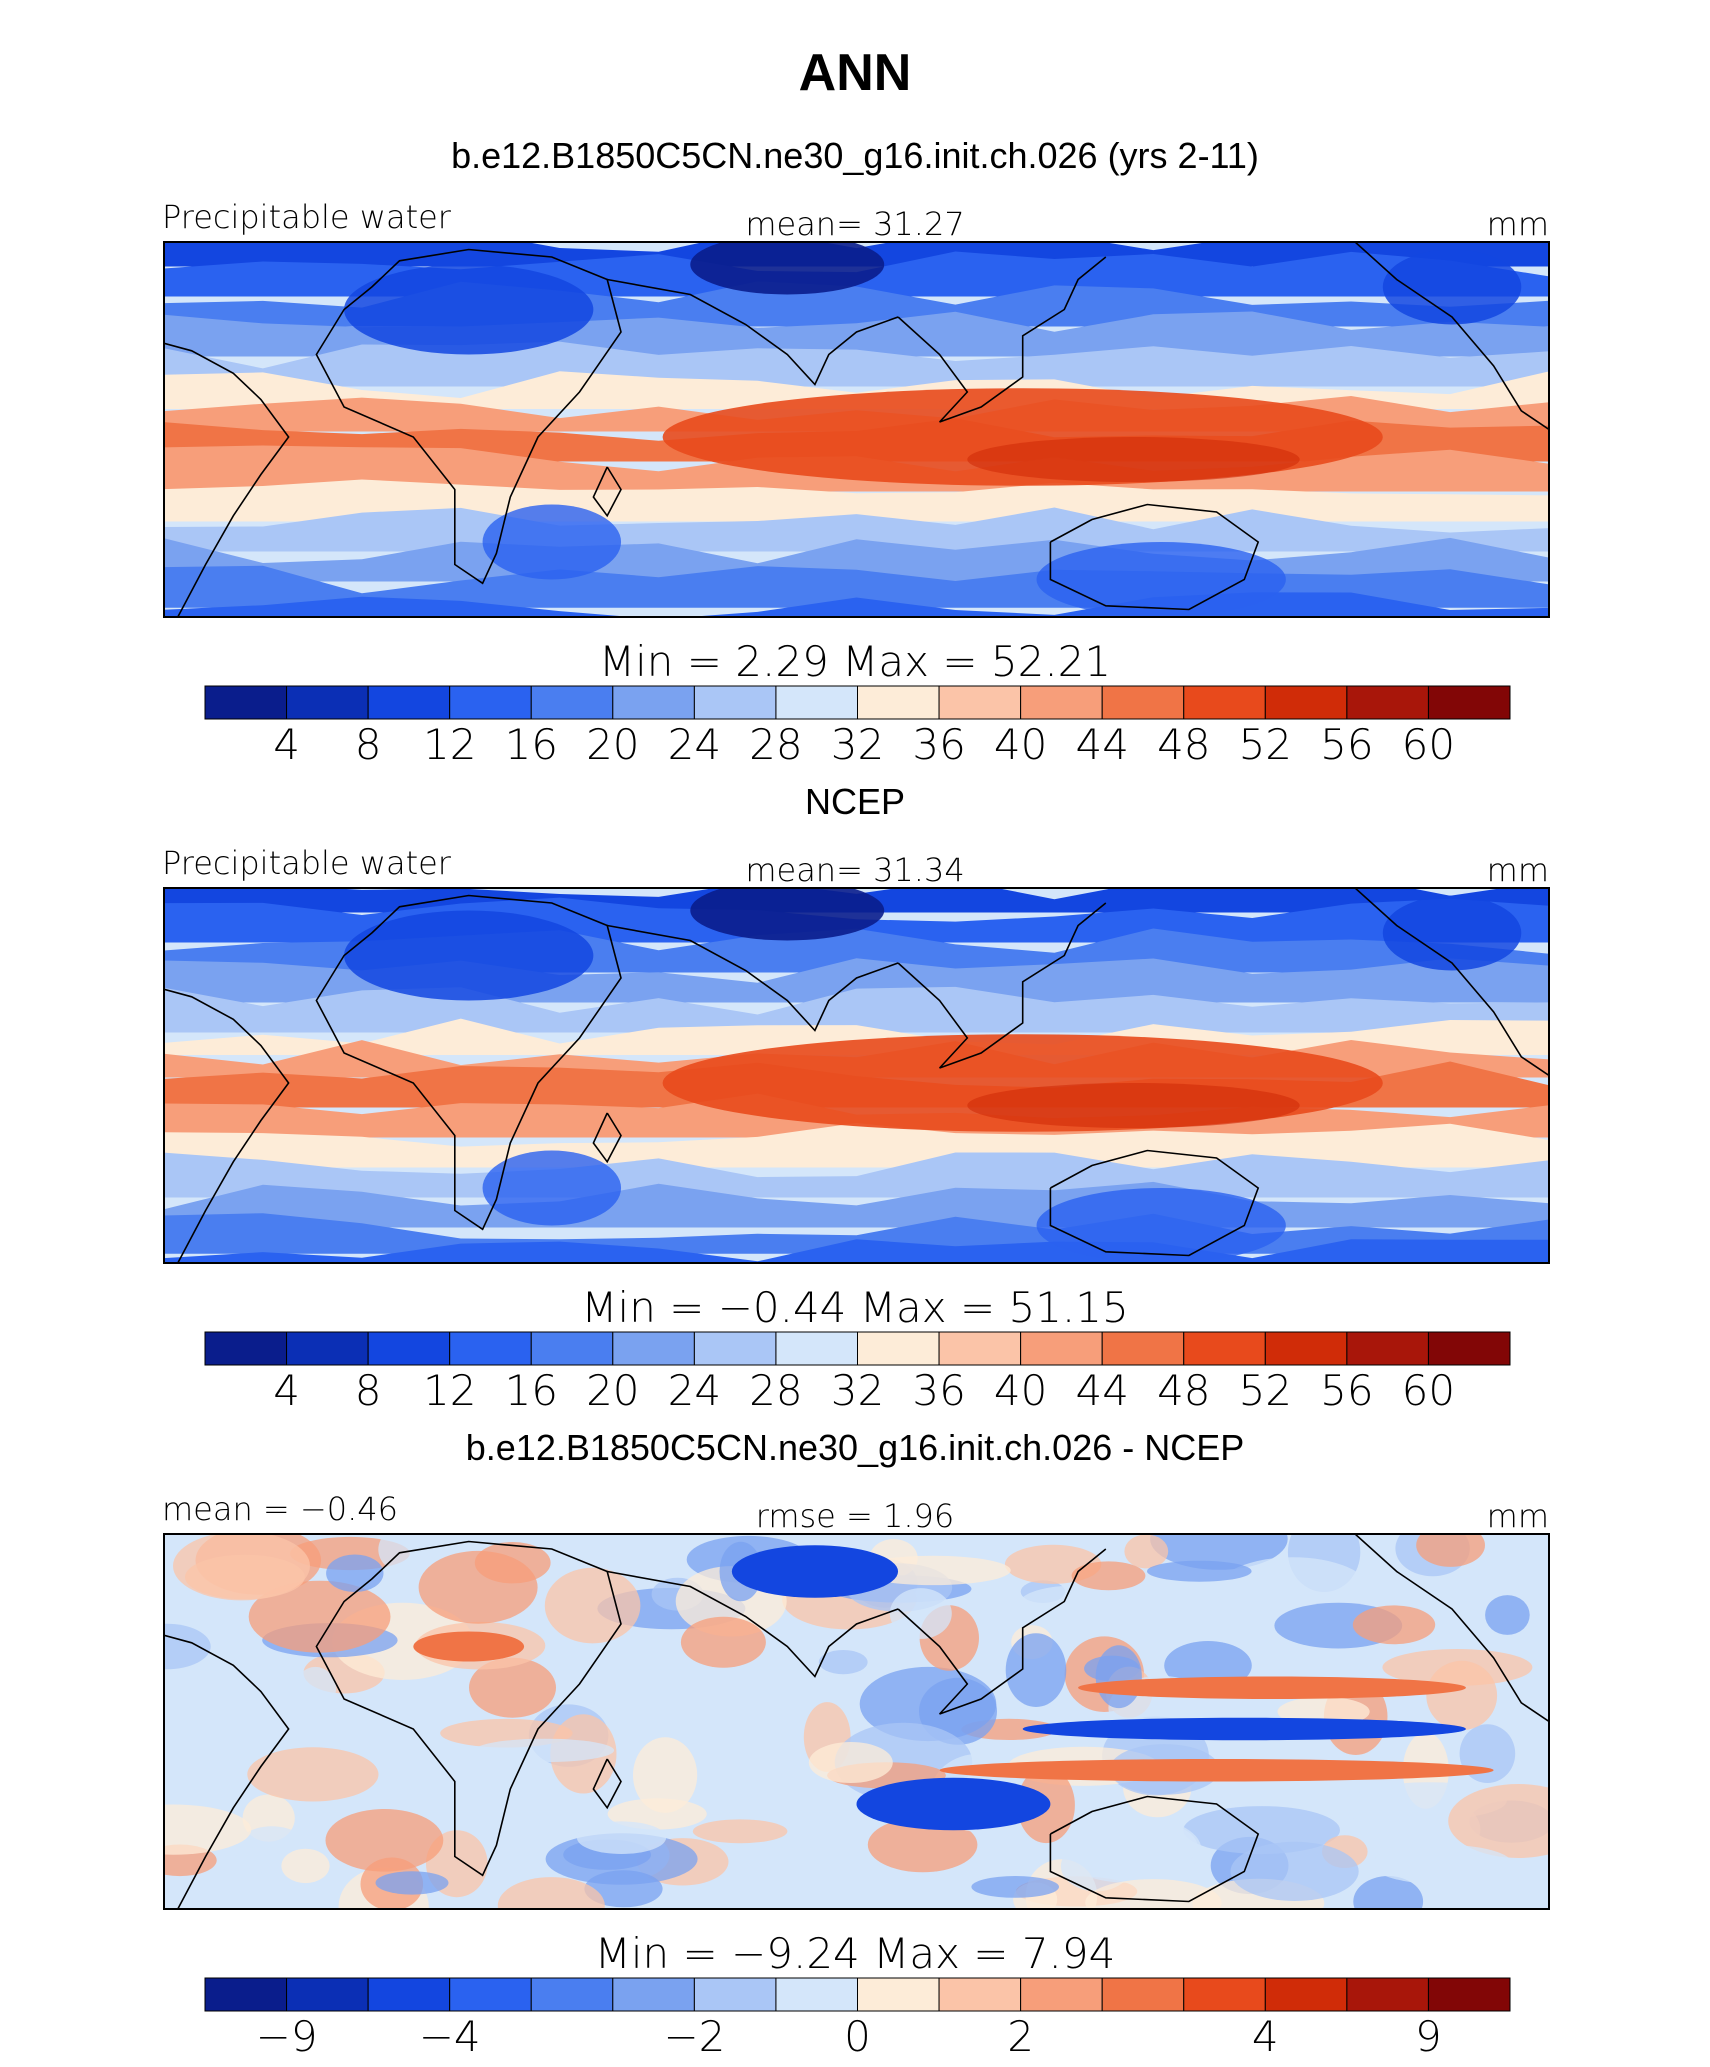 The image size is (1710, 2067). I want to click on panel-title: NCEP, so click(855, 801).